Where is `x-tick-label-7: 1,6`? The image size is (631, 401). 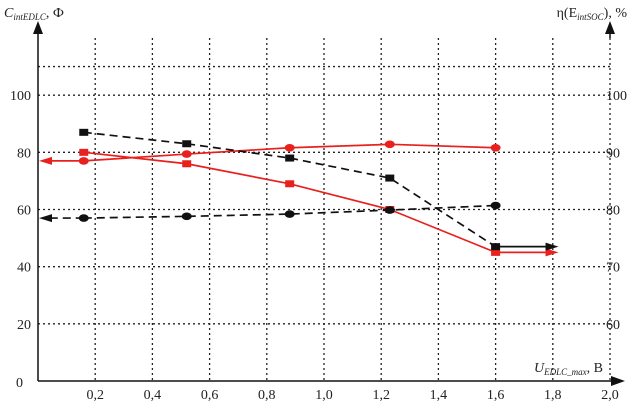
x-tick-label-7: 1,6 is located at coordinates (496, 394).